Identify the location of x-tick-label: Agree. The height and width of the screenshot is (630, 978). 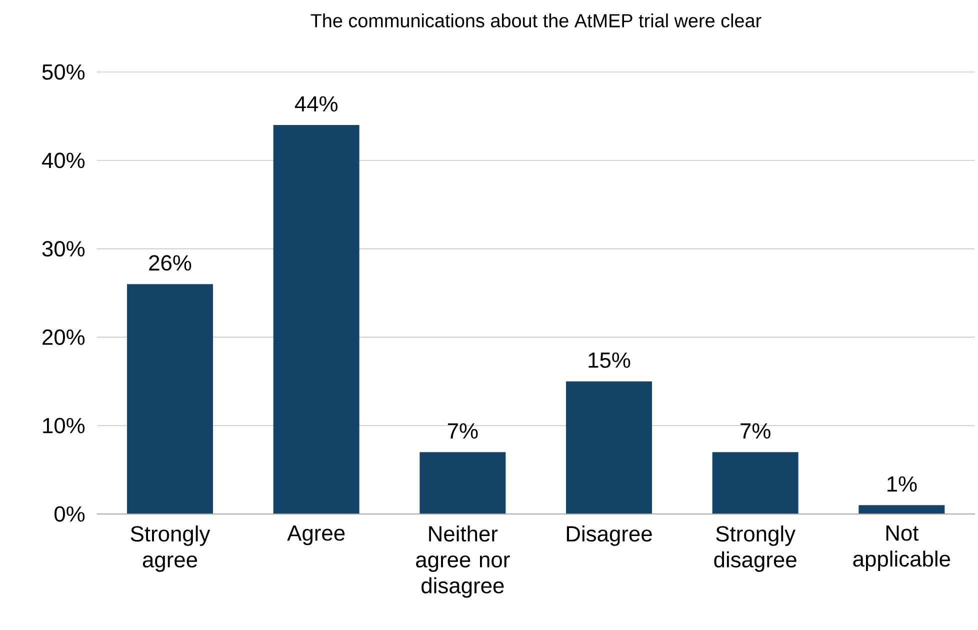
(316, 536).